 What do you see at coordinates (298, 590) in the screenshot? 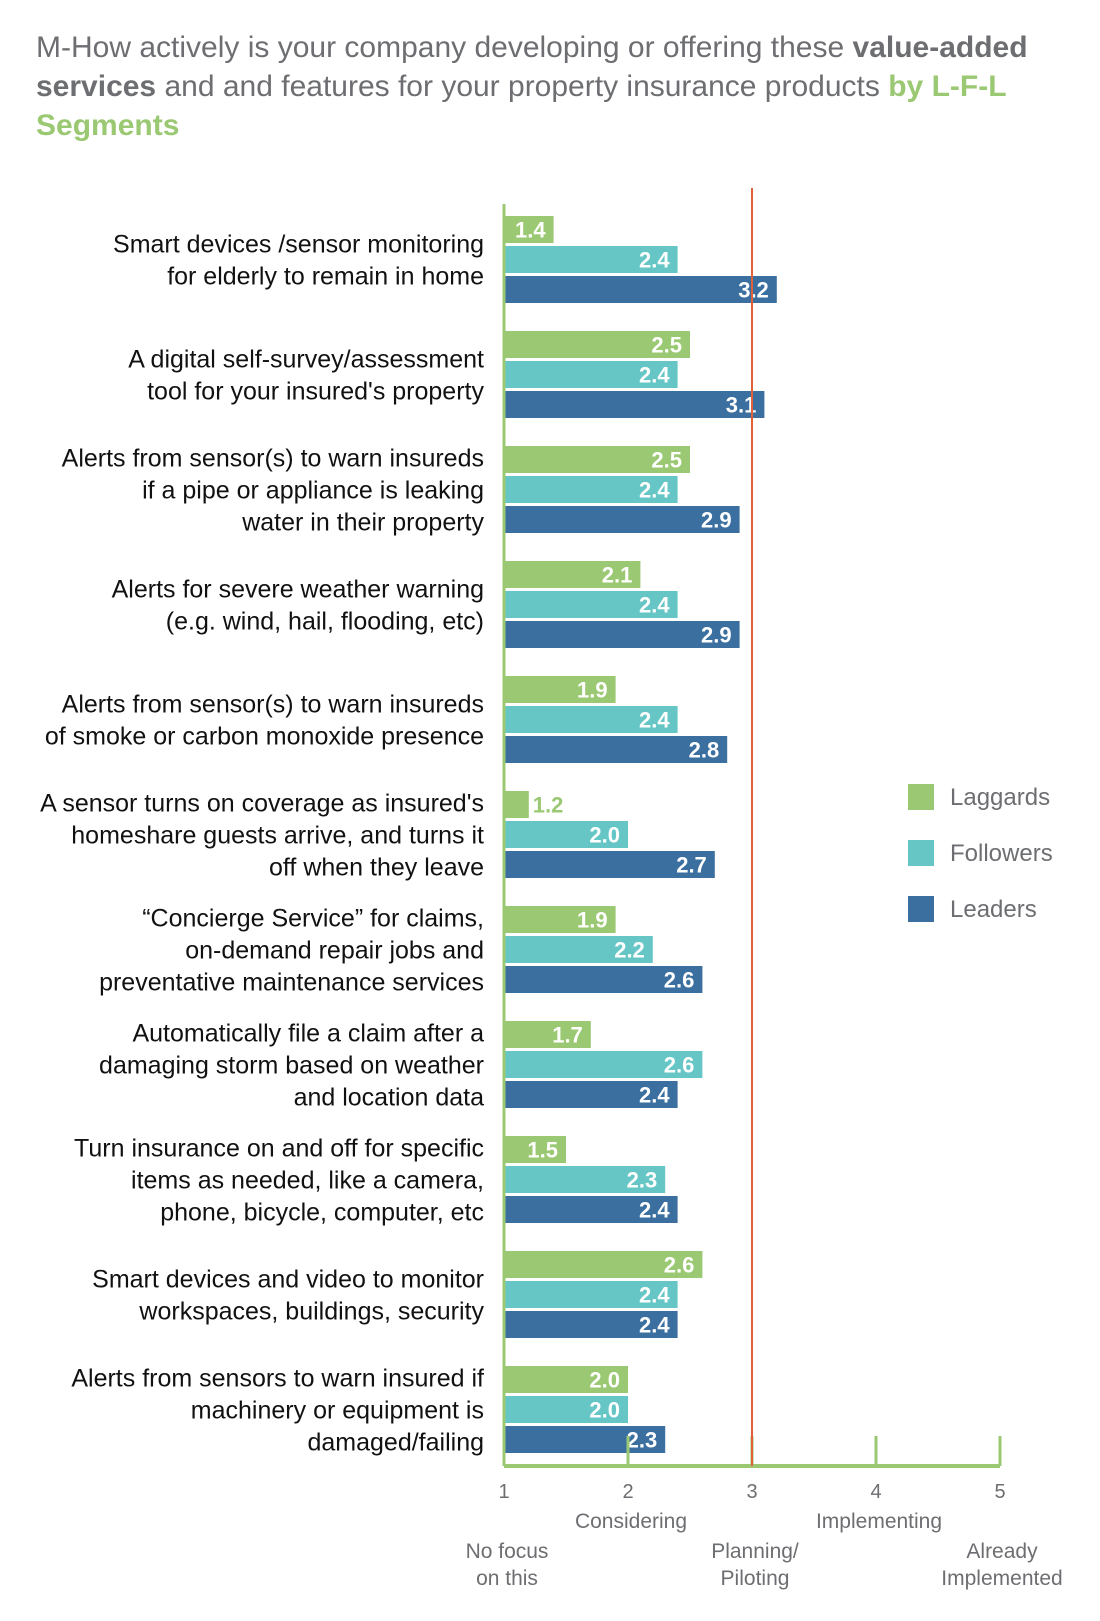
I see `category-label: Alerts for severe weather warning` at bounding box center [298, 590].